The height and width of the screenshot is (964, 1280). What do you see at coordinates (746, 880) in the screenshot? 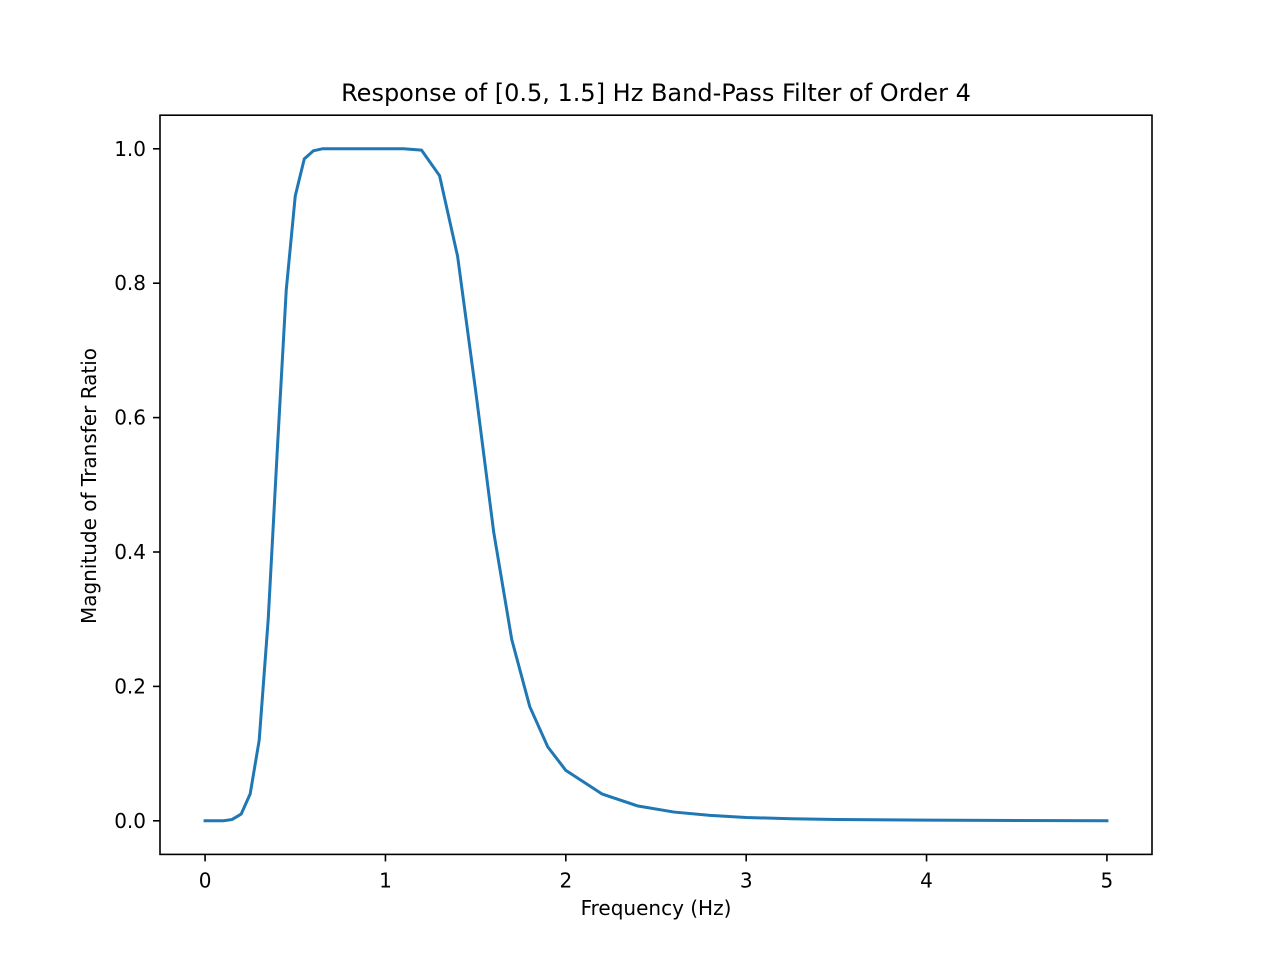
I see `x-tick-label: 3` at bounding box center [746, 880].